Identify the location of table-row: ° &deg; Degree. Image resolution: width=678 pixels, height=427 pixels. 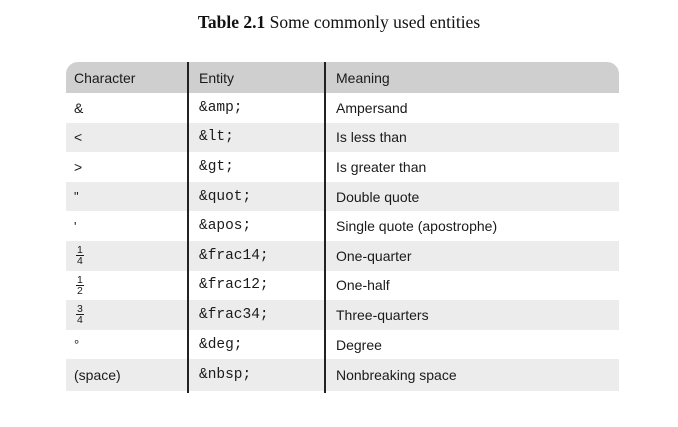
(342, 345).